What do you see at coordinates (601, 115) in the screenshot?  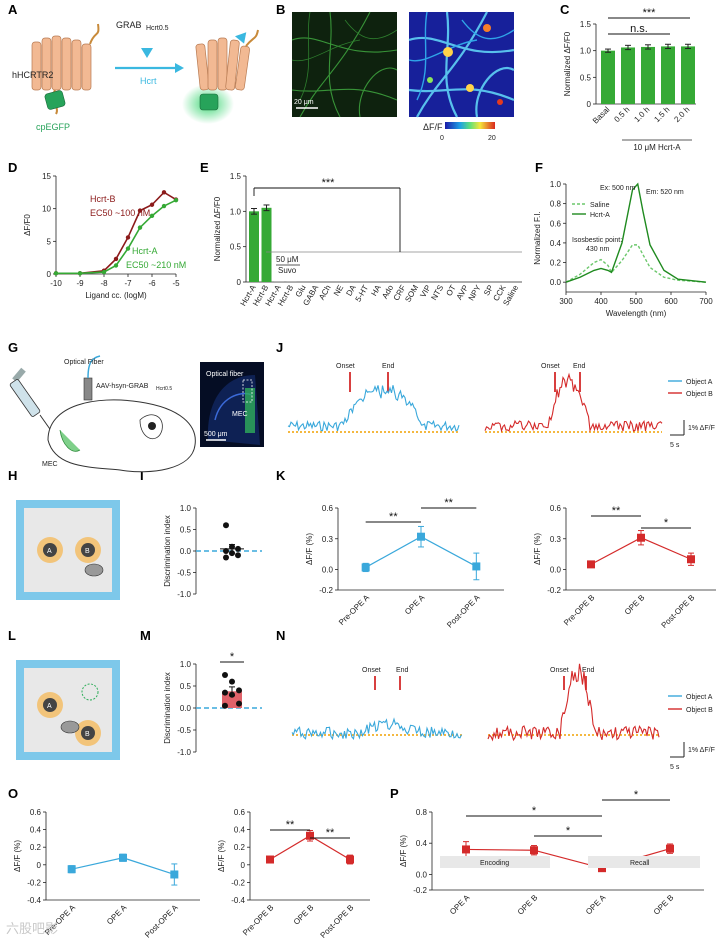 I see `c-x-tick-label: Basal` at bounding box center [601, 115].